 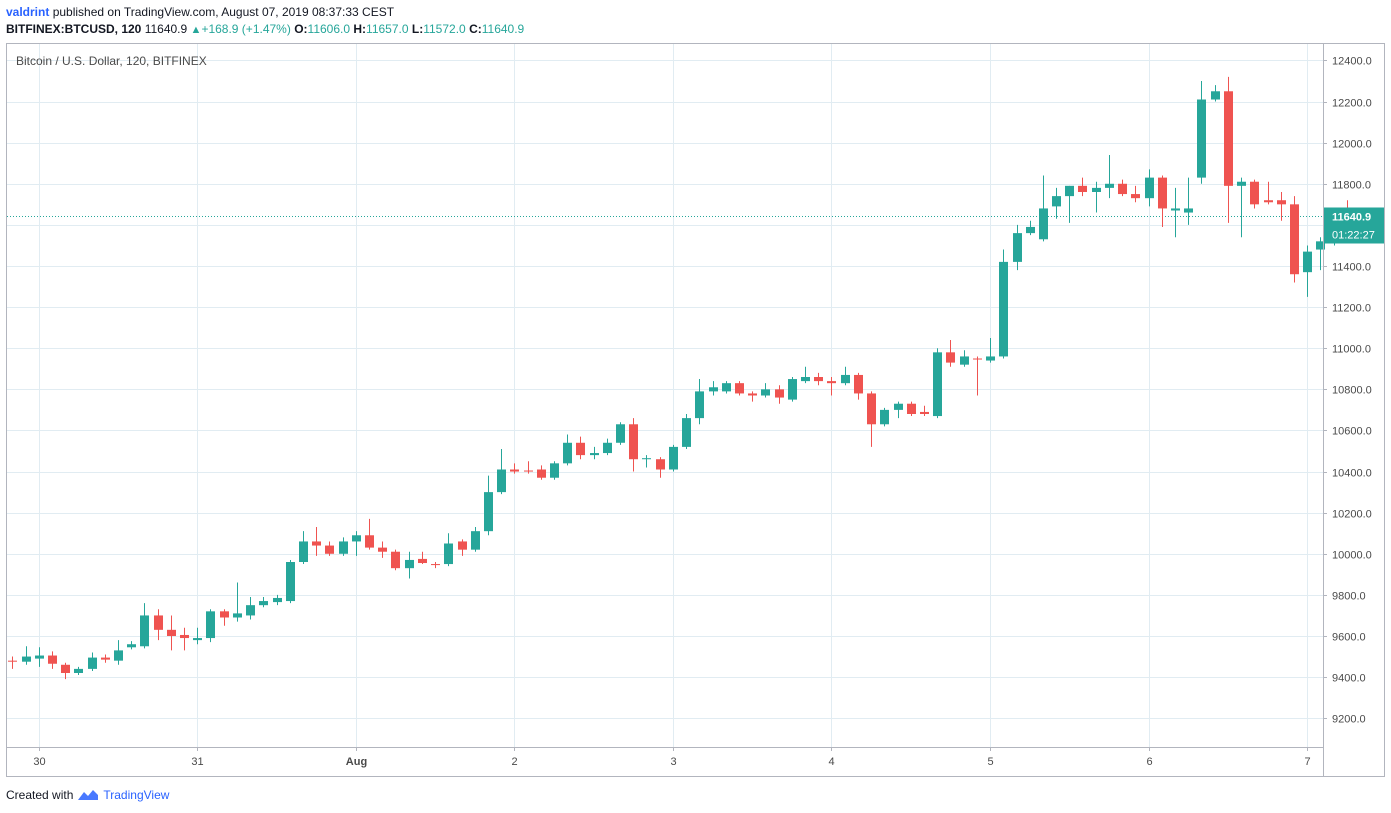 I want to click on current-price-label: 11640.9, so click(x=1351, y=218).